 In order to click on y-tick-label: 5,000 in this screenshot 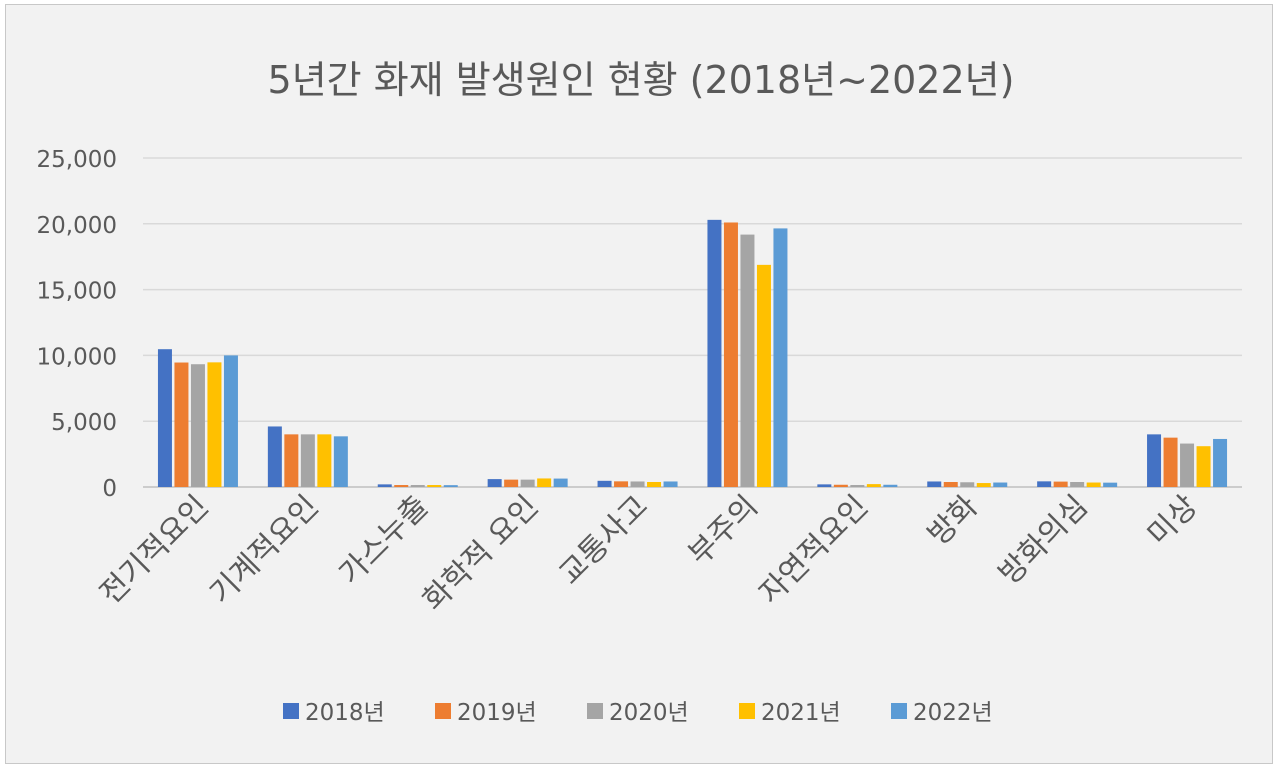, I will do `click(84, 423)`.